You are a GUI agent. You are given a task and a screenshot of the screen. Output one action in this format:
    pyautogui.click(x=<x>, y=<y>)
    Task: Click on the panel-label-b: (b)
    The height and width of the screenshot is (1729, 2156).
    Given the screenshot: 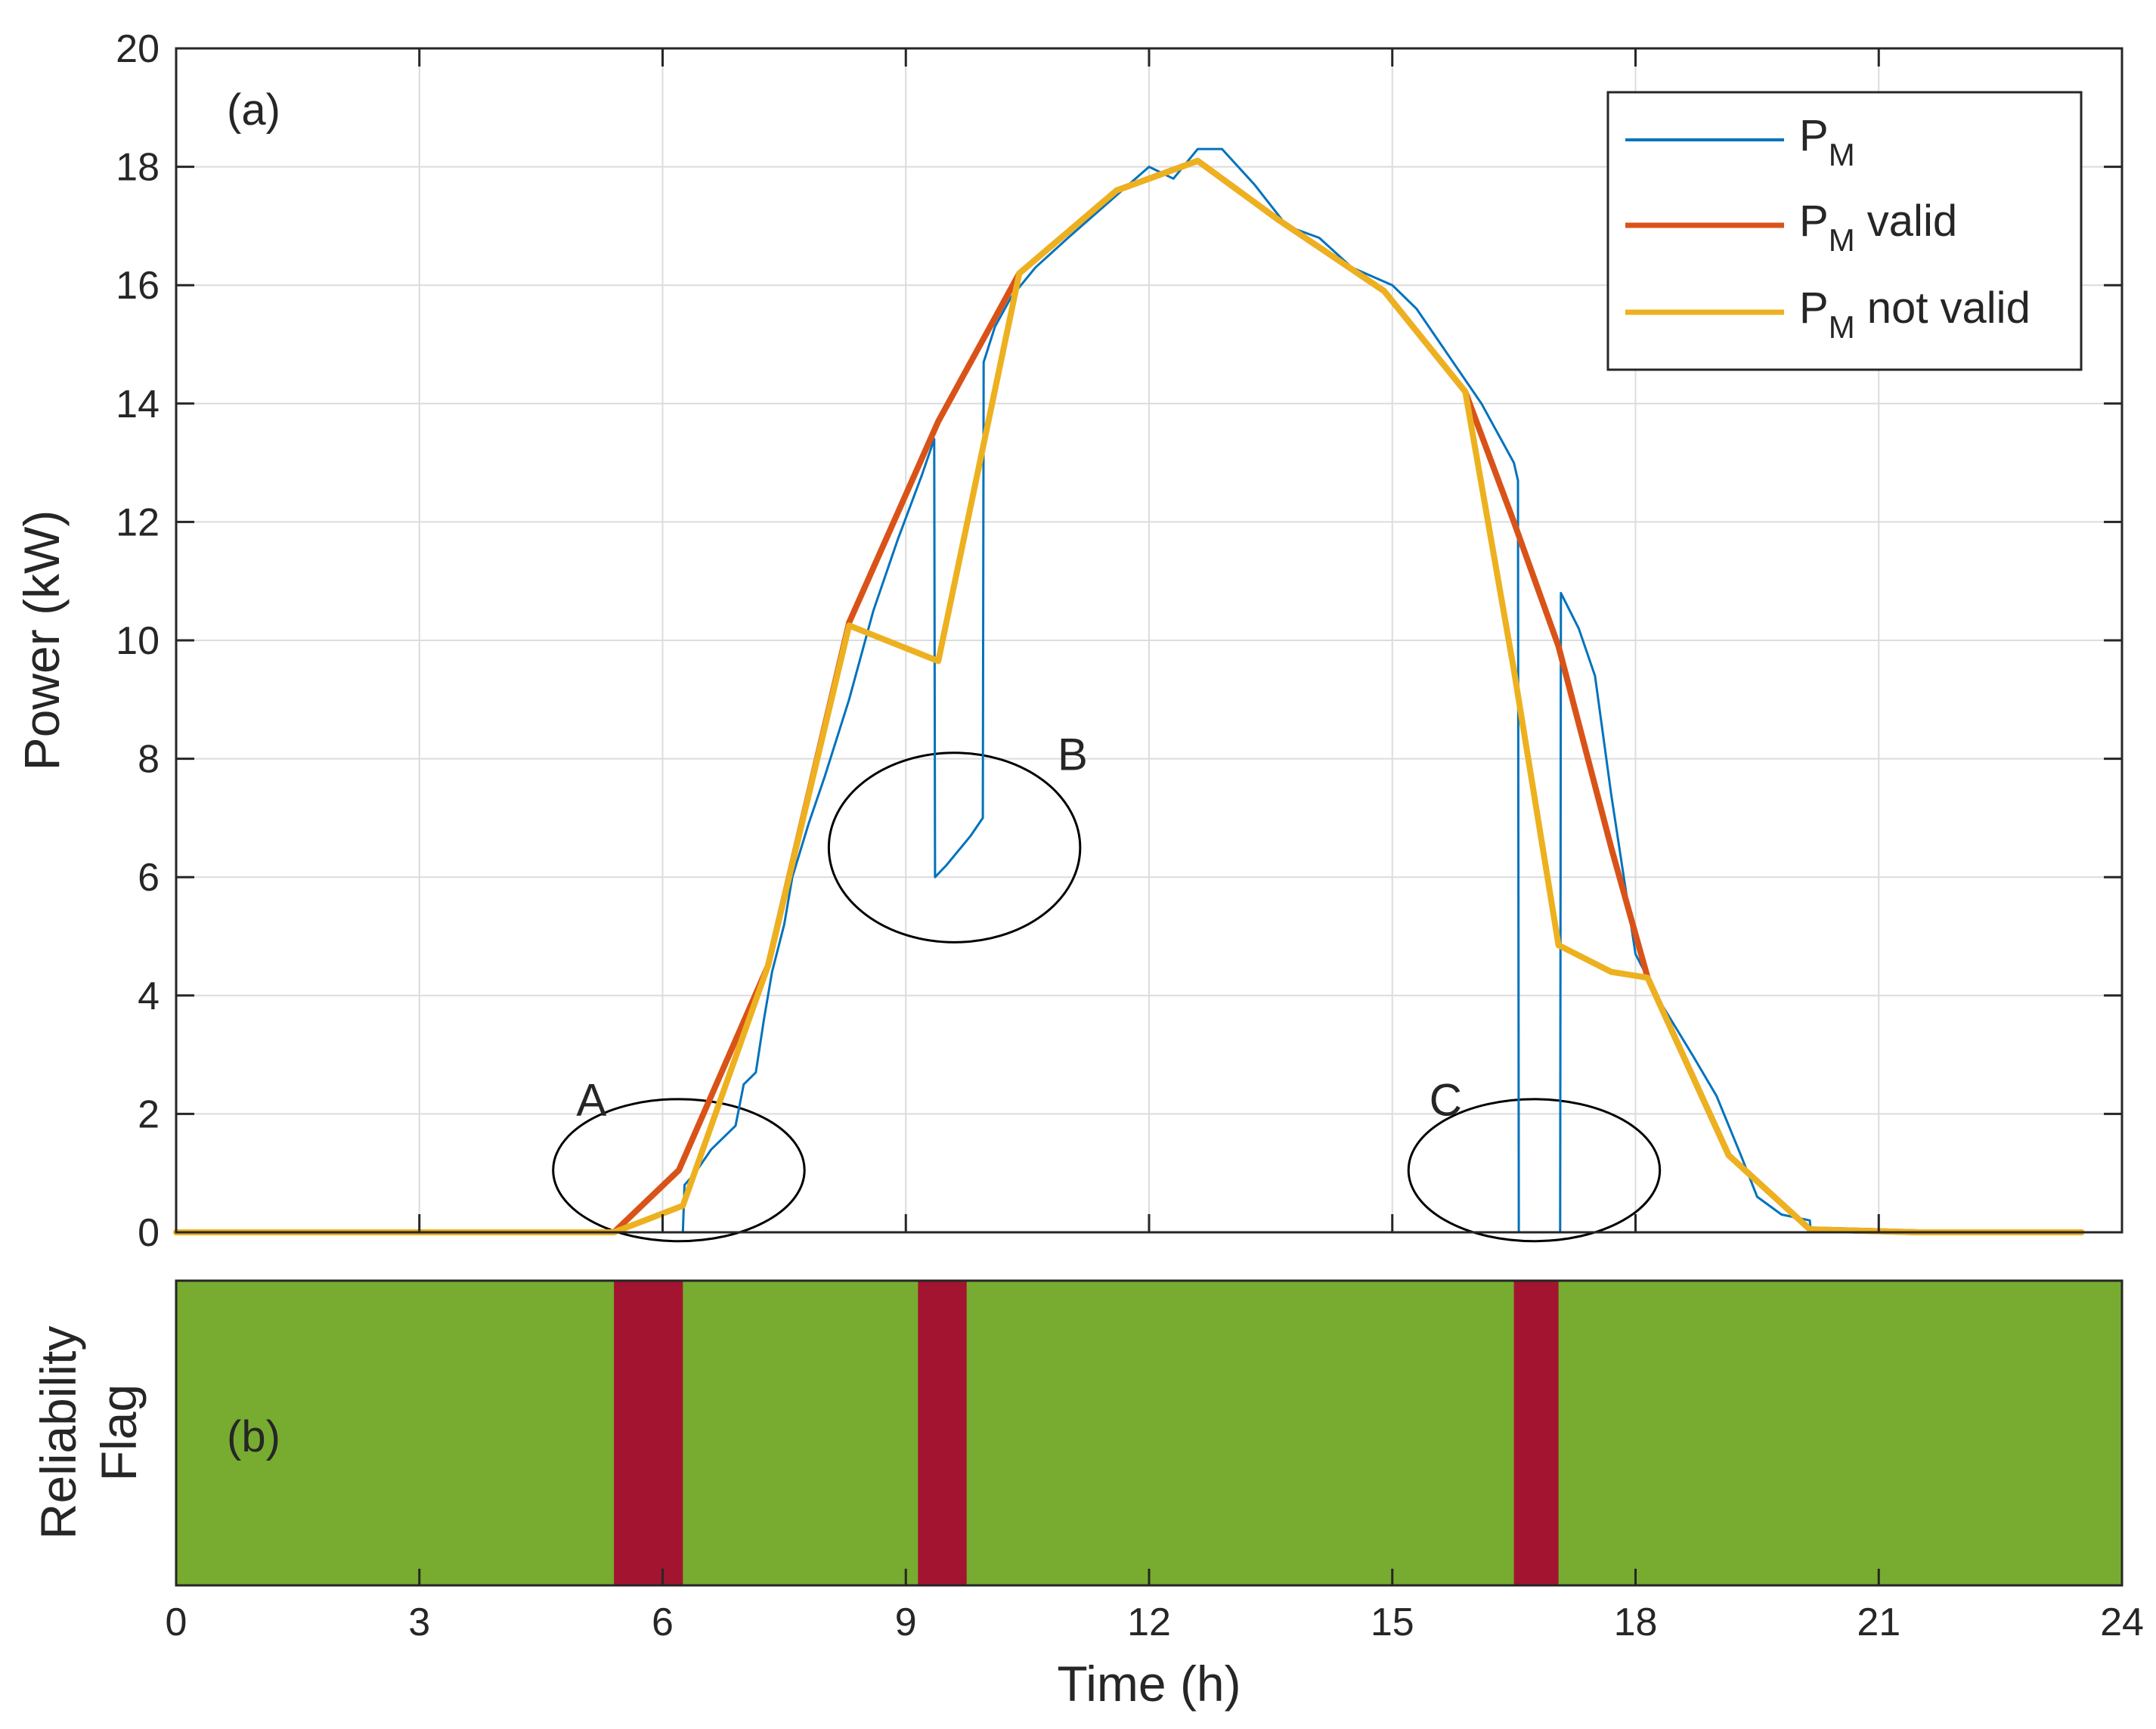 What is the action you would take?
    pyautogui.click(x=253, y=1436)
    